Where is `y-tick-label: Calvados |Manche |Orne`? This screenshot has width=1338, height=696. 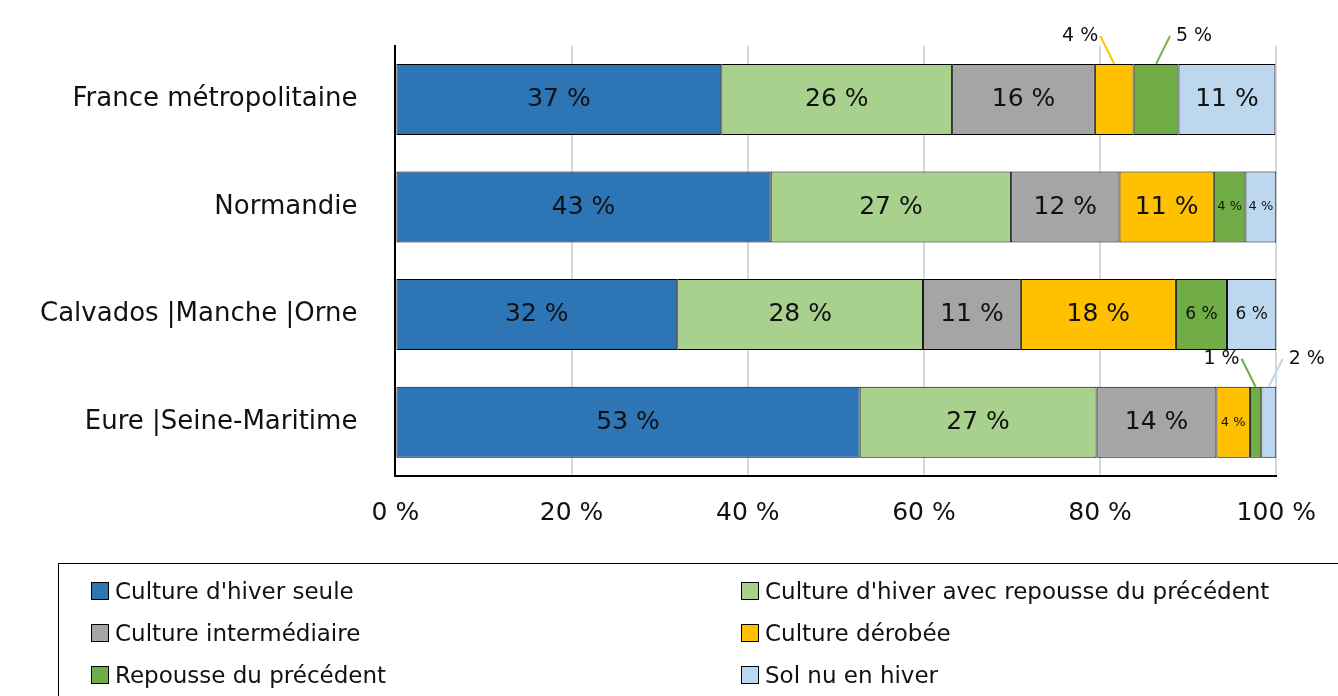
y-tick-label: Calvados |Manche |Orne is located at coordinates (199, 313).